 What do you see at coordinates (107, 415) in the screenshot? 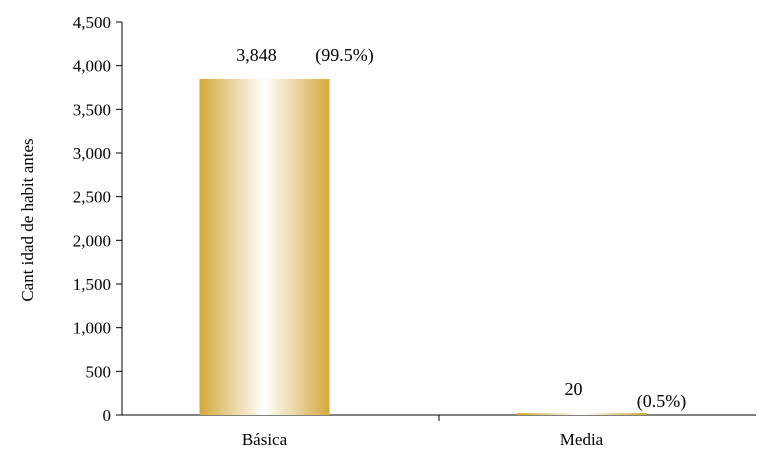
I see `y-tick-label: 0` at bounding box center [107, 415].